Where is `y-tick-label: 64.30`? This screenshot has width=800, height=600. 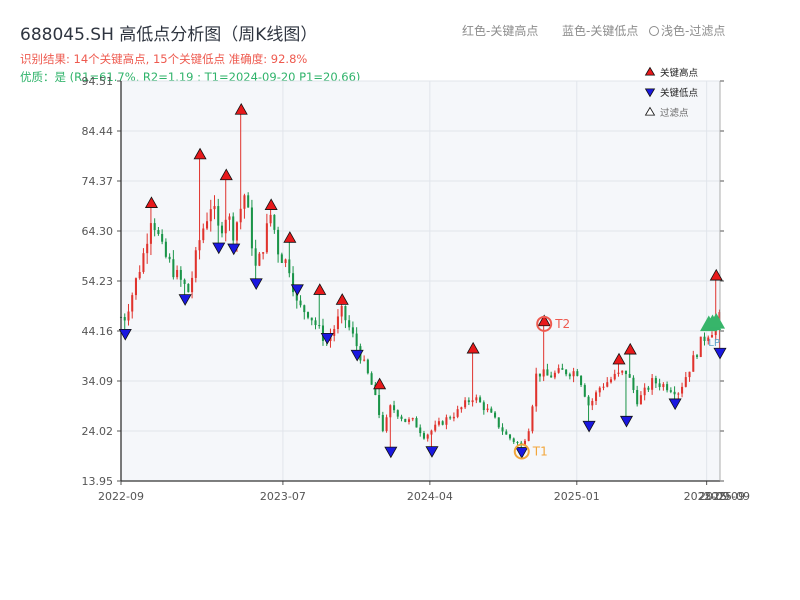 y-tick-label: 64.30 is located at coordinates (98, 231).